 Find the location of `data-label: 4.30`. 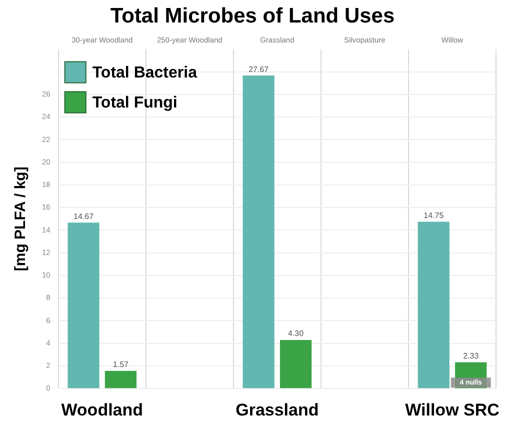

data-label: 4.30 is located at coordinates (296, 333).